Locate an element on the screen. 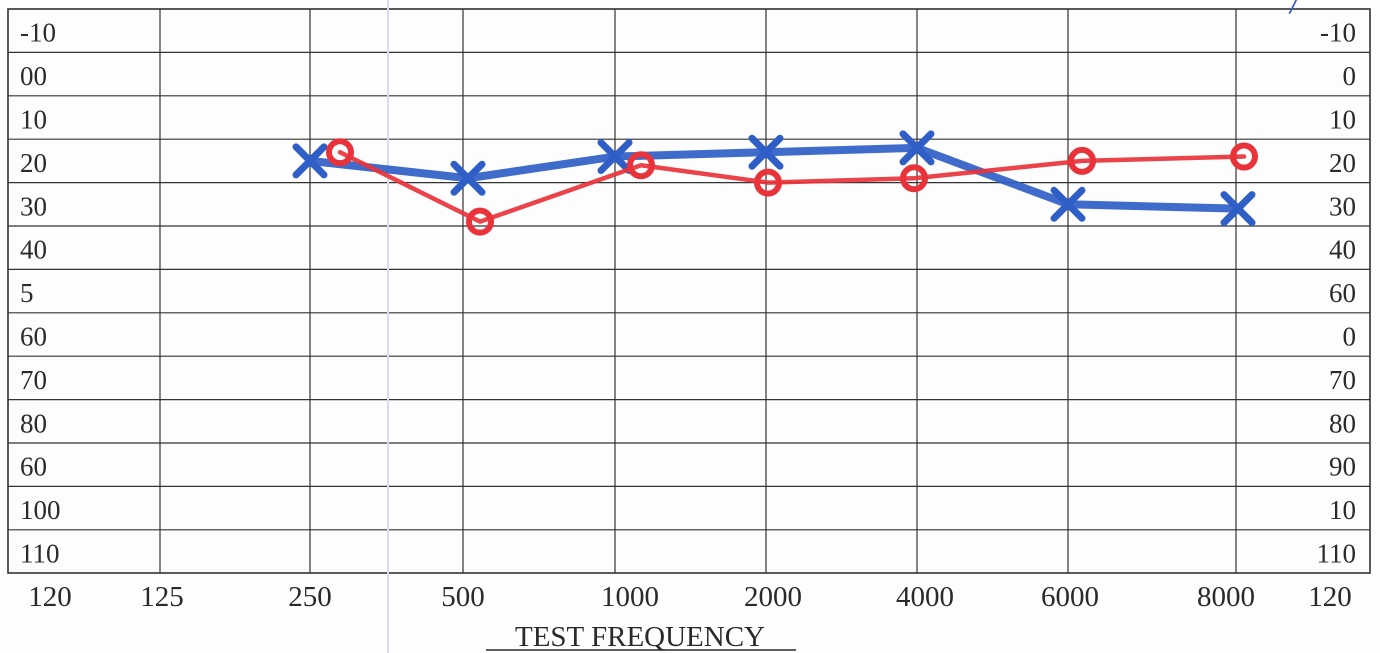 The image size is (1380, 653). left-tick-label: 110 is located at coordinates (40, 554).